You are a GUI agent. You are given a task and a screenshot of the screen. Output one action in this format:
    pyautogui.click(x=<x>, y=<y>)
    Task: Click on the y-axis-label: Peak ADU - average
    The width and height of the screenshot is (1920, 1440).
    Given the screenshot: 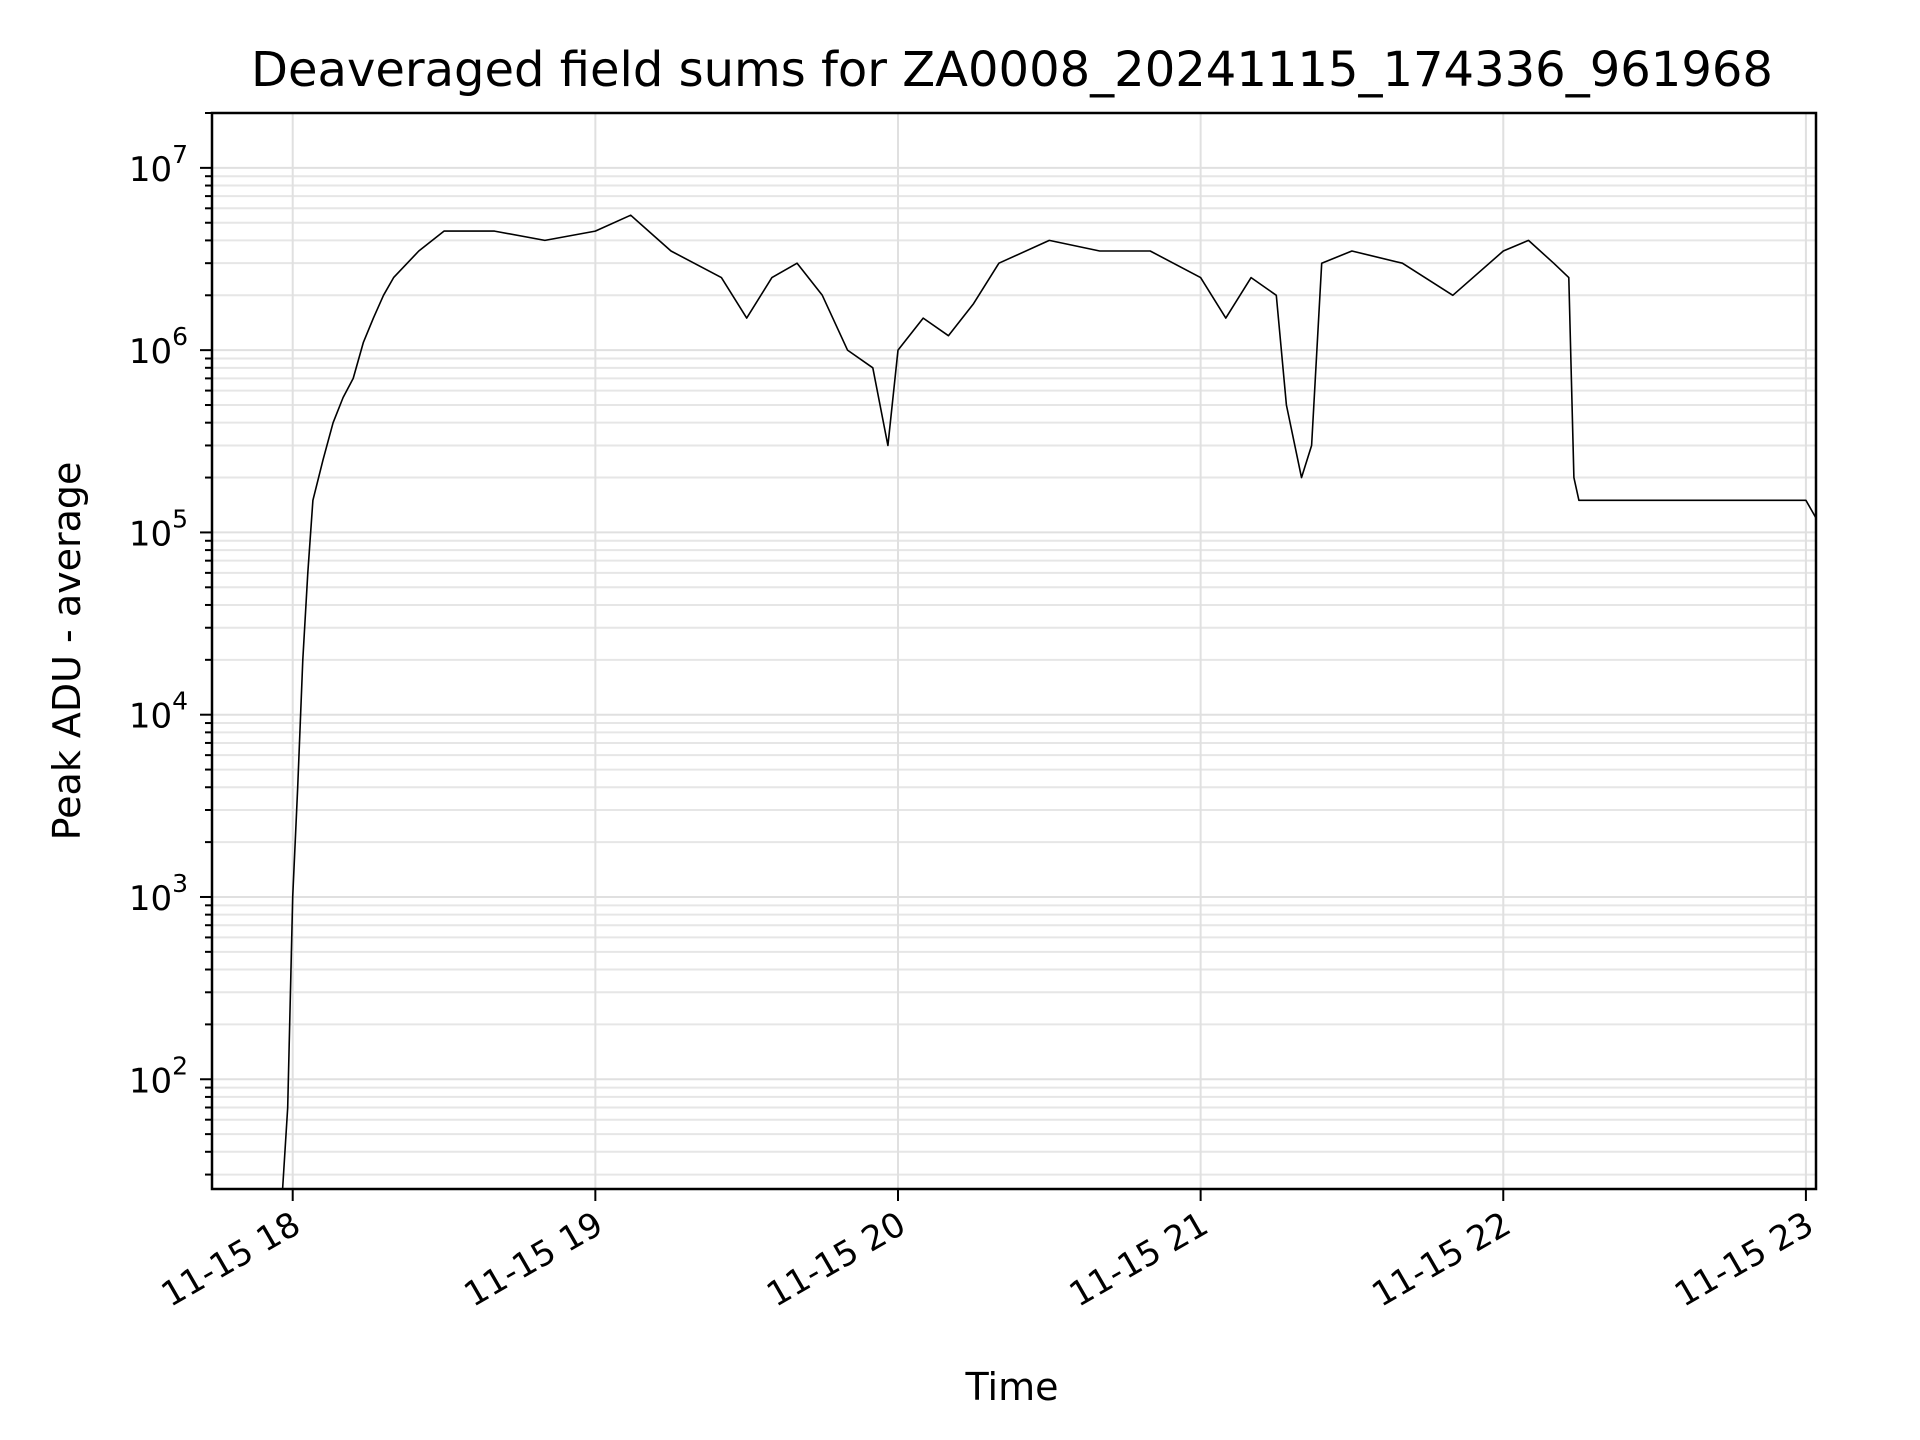 What is the action you would take?
    pyautogui.click(x=67, y=651)
    